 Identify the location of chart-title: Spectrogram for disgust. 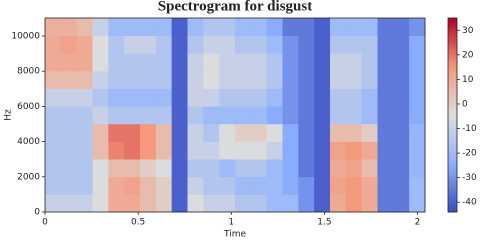
(235, 7).